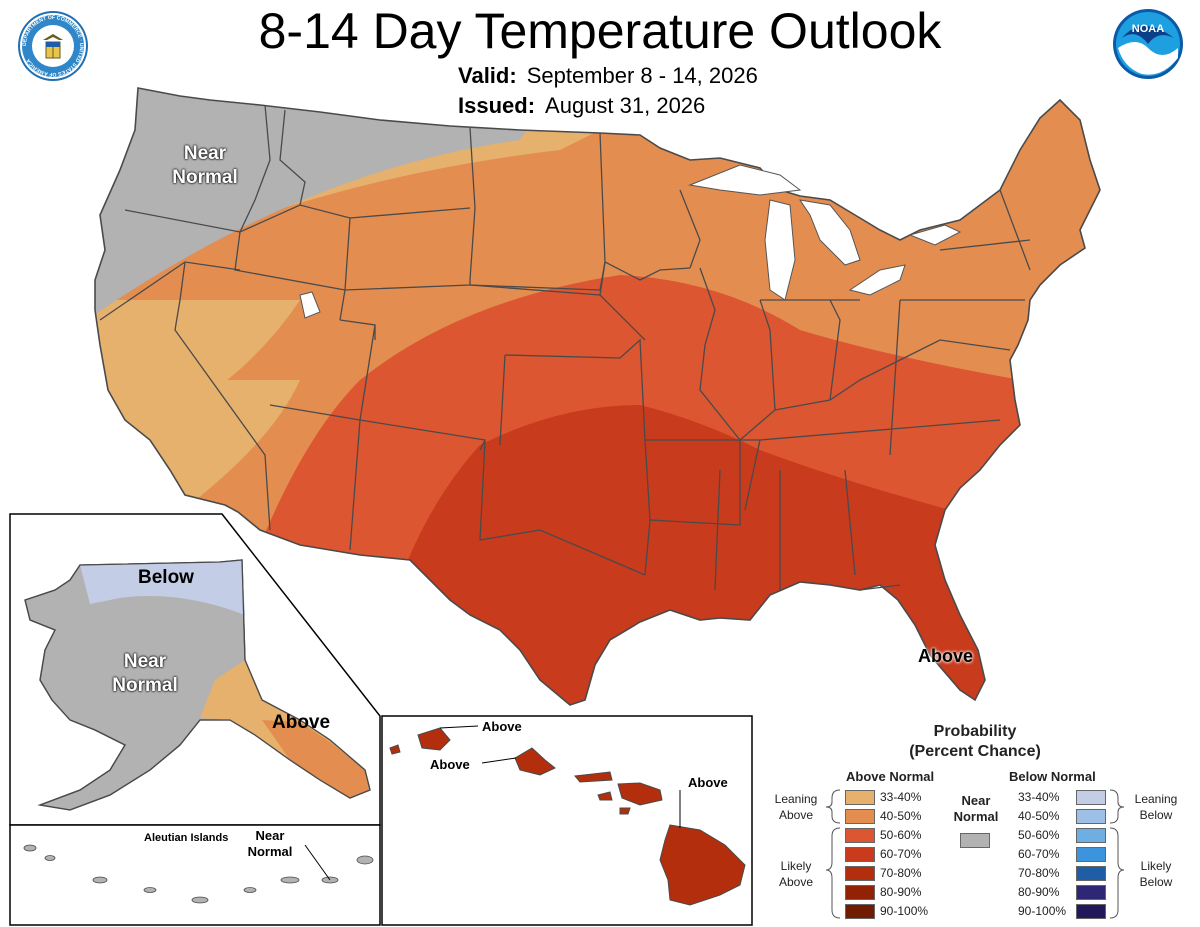  What do you see at coordinates (642, 75) in the screenshot?
I see `valid-value: September 8 - 14, 2026` at bounding box center [642, 75].